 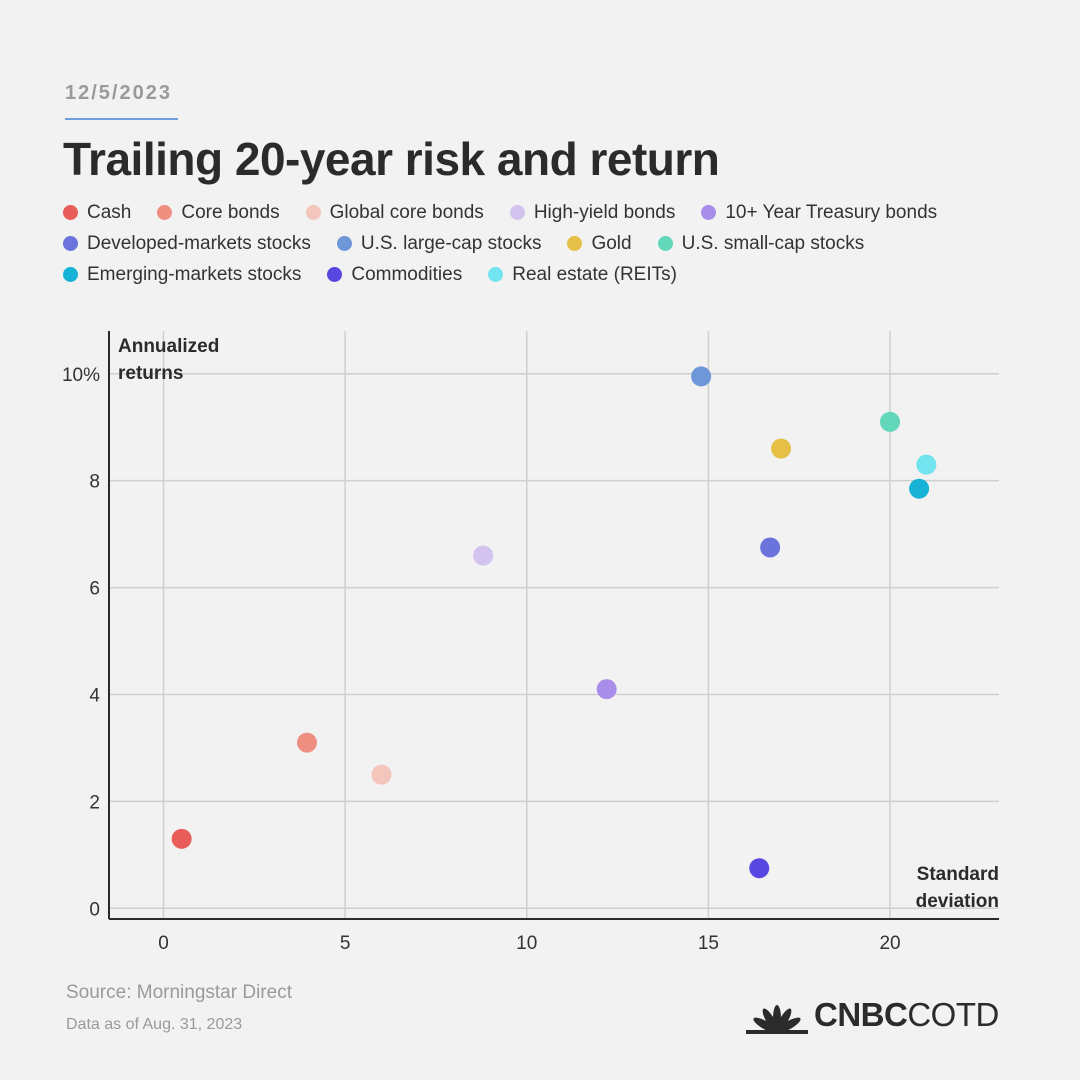 I want to click on chart-title: Trailing 20-year risk and return, so click(x=391, y=159).